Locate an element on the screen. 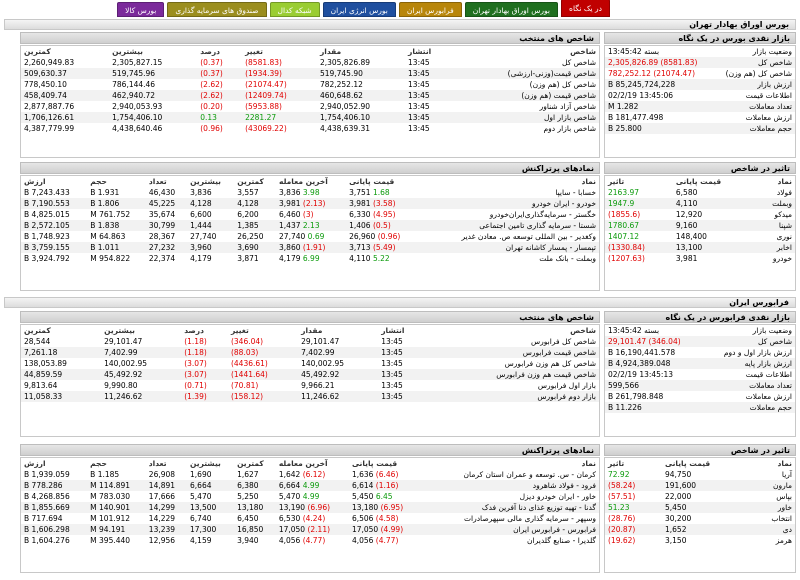  index-name: شاخص کل (هم وزن) is located at coordinates (562, 84).